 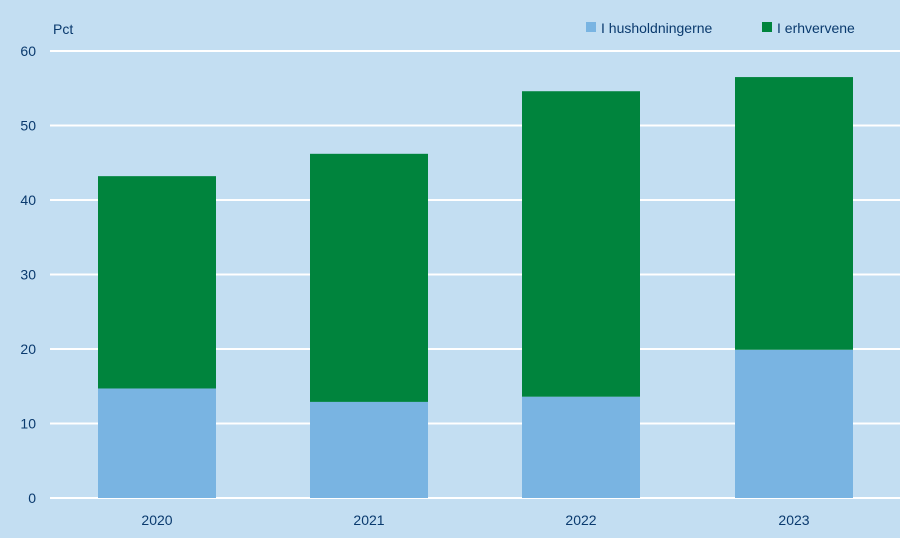 What do you see at coordinates (28, 349) in the screenshot?
I see `y-tick-label: 20` at bounding box center [28, 349].